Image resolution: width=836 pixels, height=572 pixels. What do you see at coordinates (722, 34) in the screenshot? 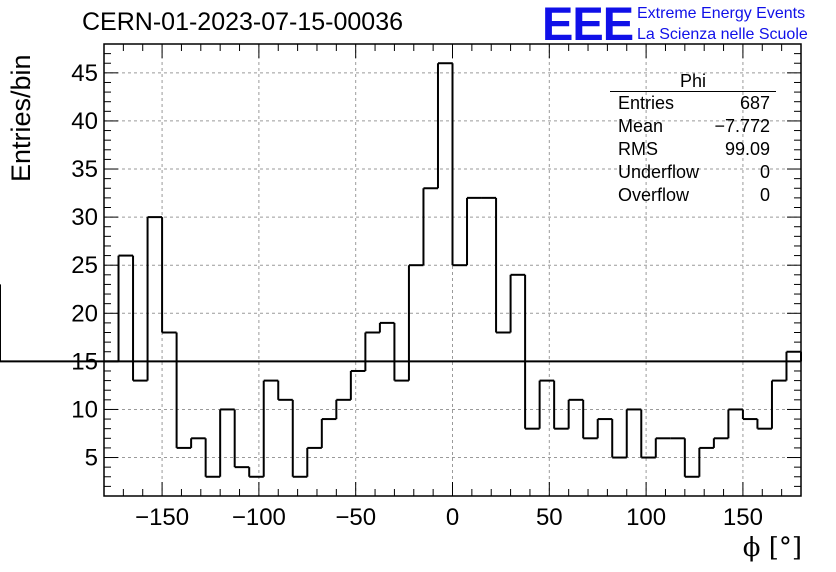
I see `logo-subtitle-line2: La Scienza nelle Scuole` at bounding box center [722, 34].